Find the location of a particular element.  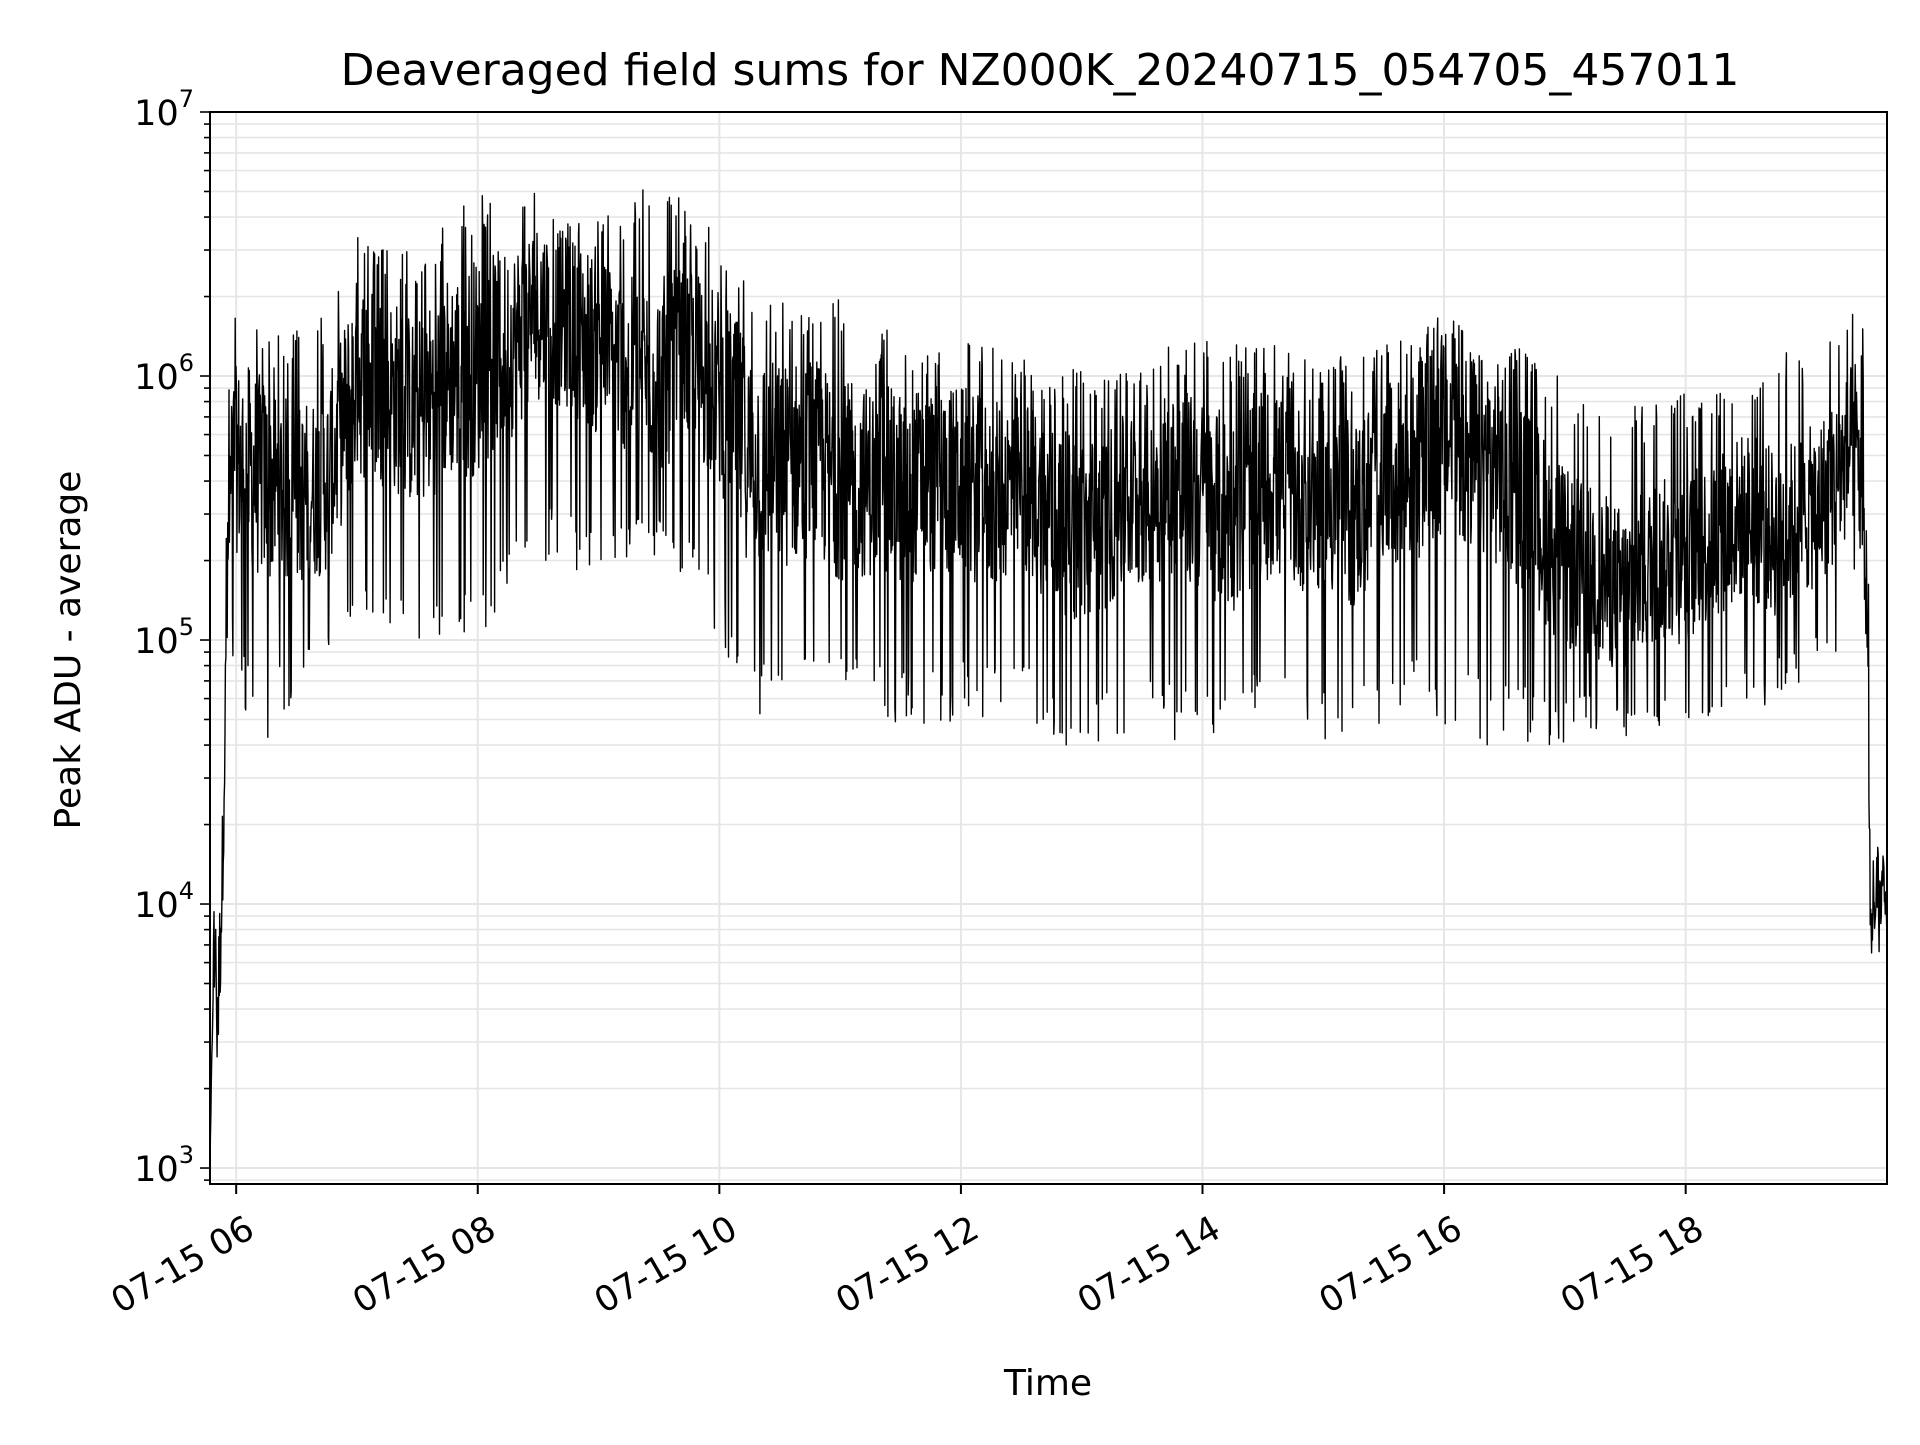

y-tick-exponent: 7 is located at coordinates (186, 99).